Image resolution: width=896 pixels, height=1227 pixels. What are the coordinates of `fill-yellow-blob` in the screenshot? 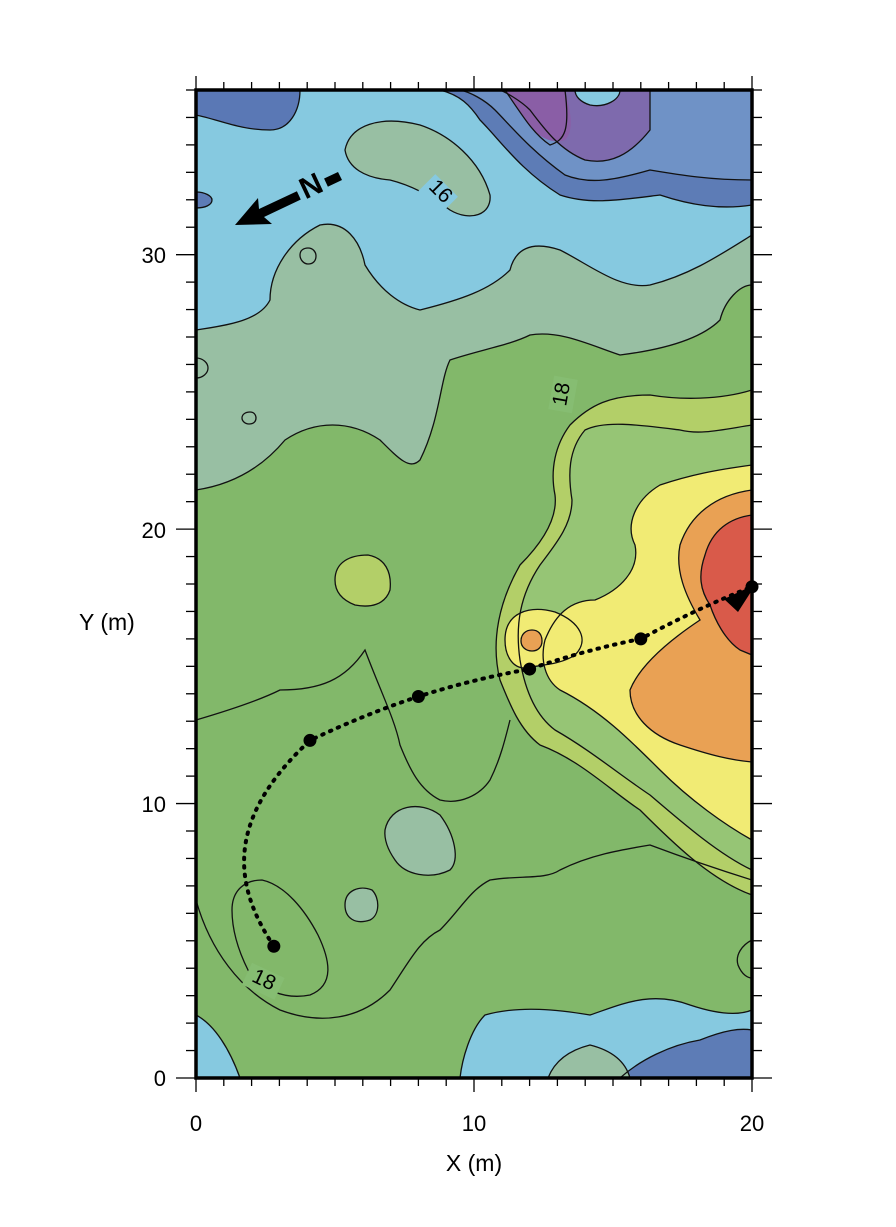 It's located at (544, 638).